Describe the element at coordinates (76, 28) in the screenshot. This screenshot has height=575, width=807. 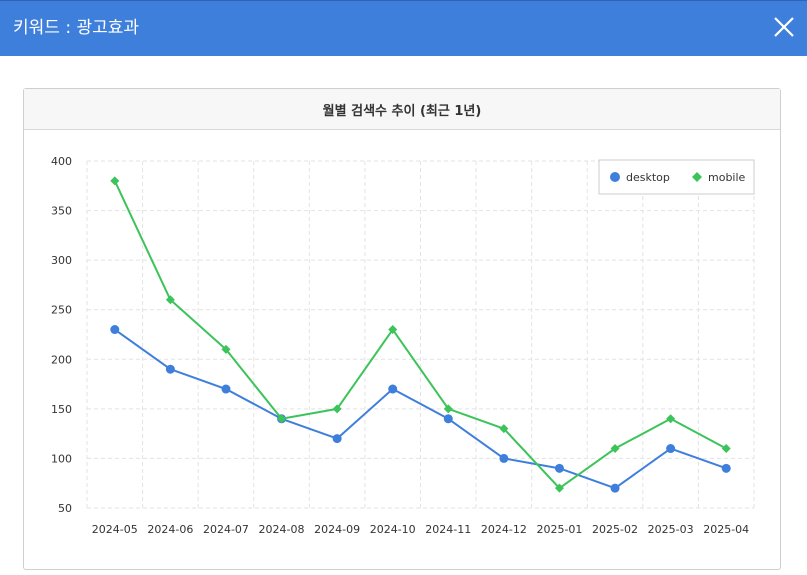
I see `window-title: 키워드 : 광고효과` at that location.